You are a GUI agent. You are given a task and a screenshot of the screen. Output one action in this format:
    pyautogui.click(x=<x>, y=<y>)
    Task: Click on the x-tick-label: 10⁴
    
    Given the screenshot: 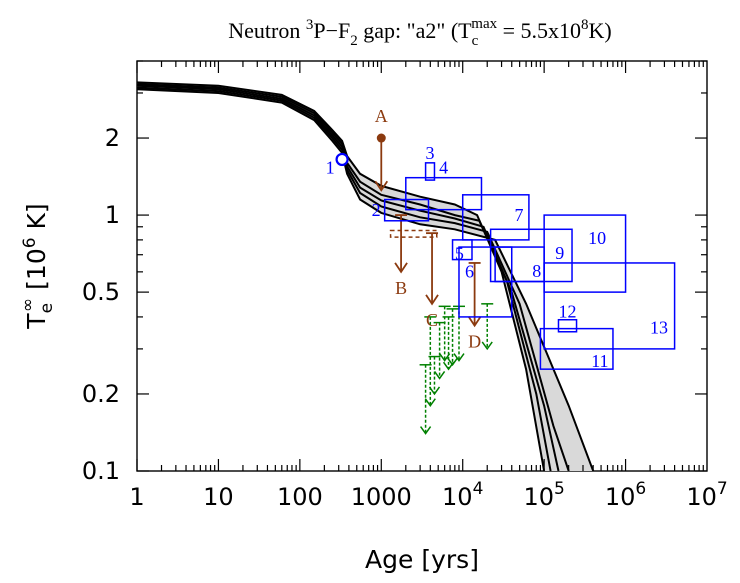 What is the action you would take?
    pyautogui.click(x=462, y=495)
    